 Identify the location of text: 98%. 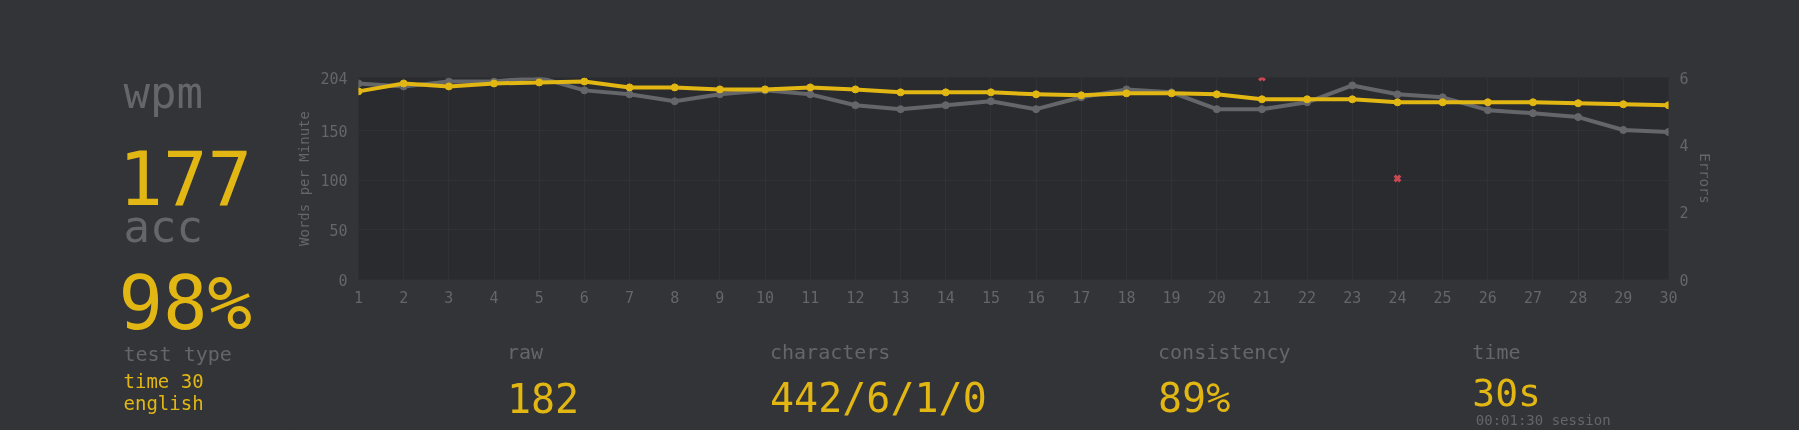
(185, 302).